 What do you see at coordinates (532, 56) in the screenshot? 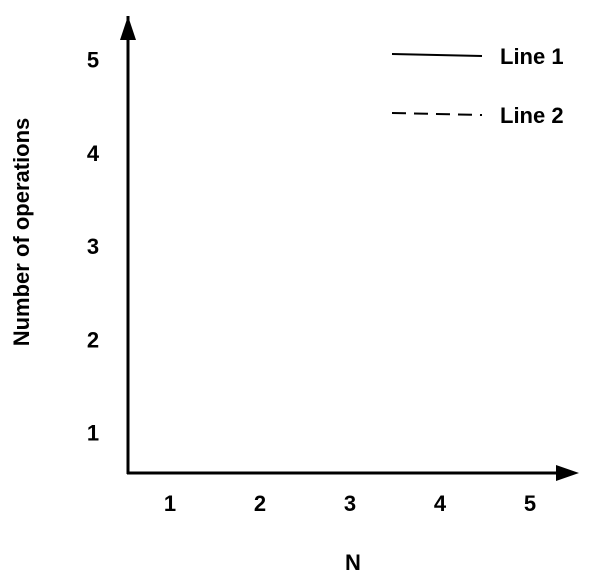
I see `legend-label: Line 1` at bounding box center [532, 56].